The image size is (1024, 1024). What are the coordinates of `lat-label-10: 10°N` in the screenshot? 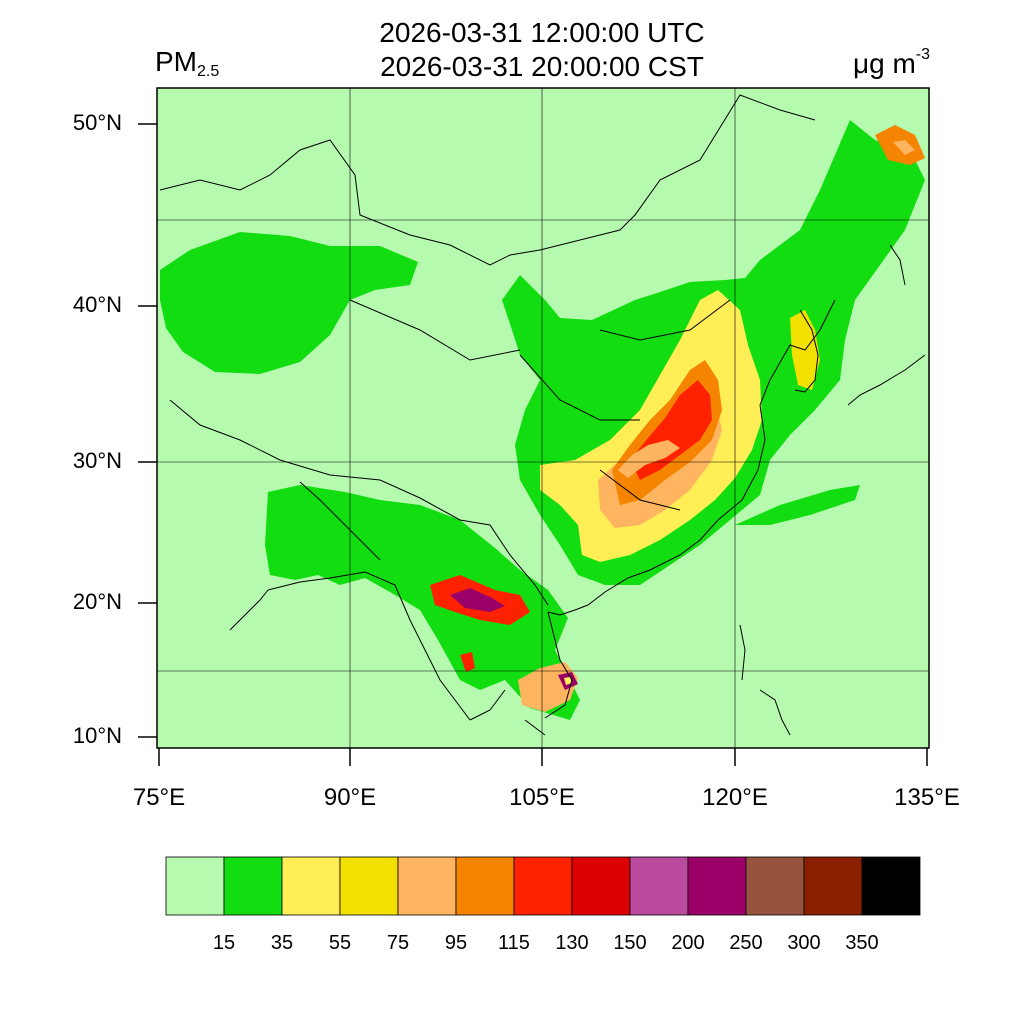 It's located at (97, 735).